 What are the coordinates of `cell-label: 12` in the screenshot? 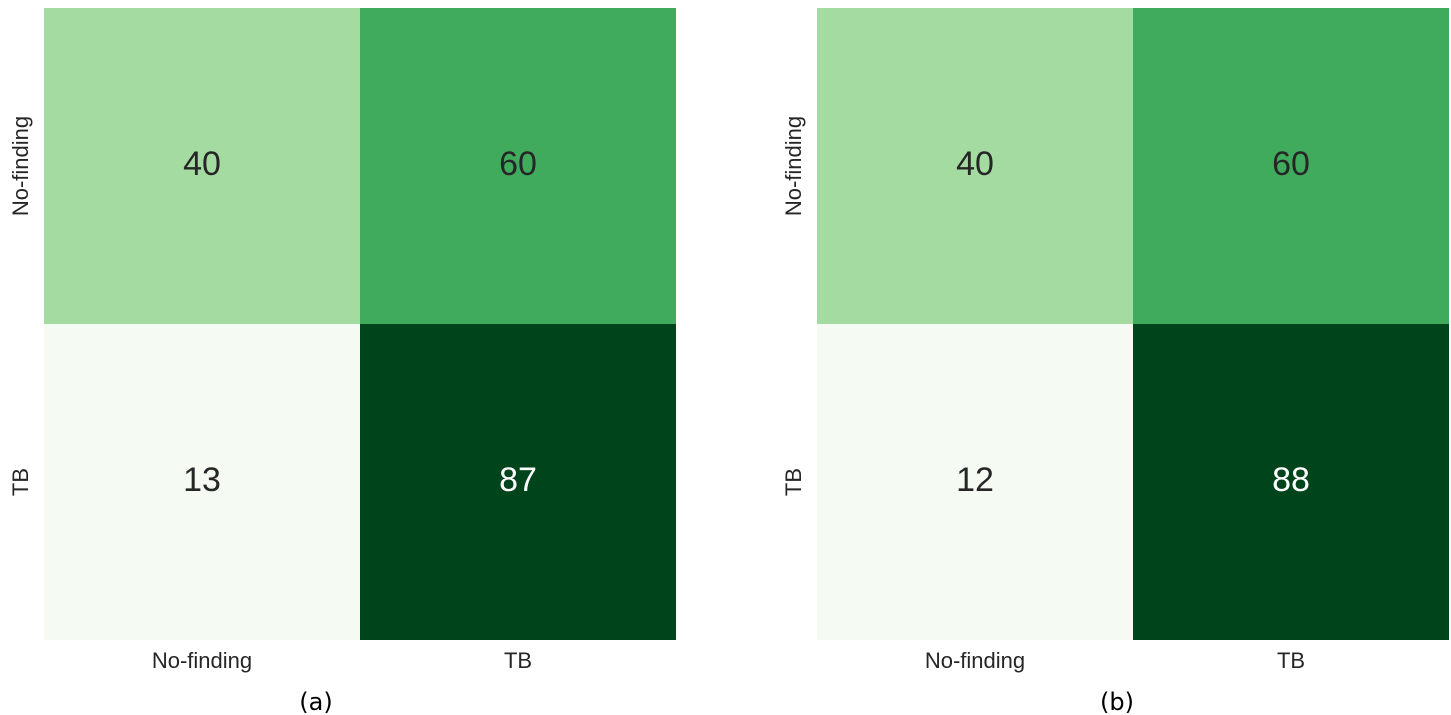 It's located at (975, 480).